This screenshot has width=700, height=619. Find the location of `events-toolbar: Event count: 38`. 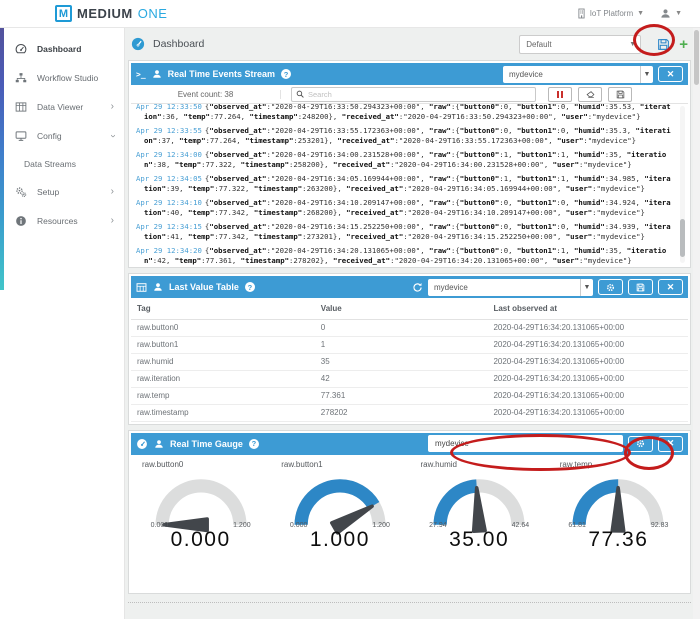

events-toolbar: Event count: 38 is located at coordinates (409, 94).